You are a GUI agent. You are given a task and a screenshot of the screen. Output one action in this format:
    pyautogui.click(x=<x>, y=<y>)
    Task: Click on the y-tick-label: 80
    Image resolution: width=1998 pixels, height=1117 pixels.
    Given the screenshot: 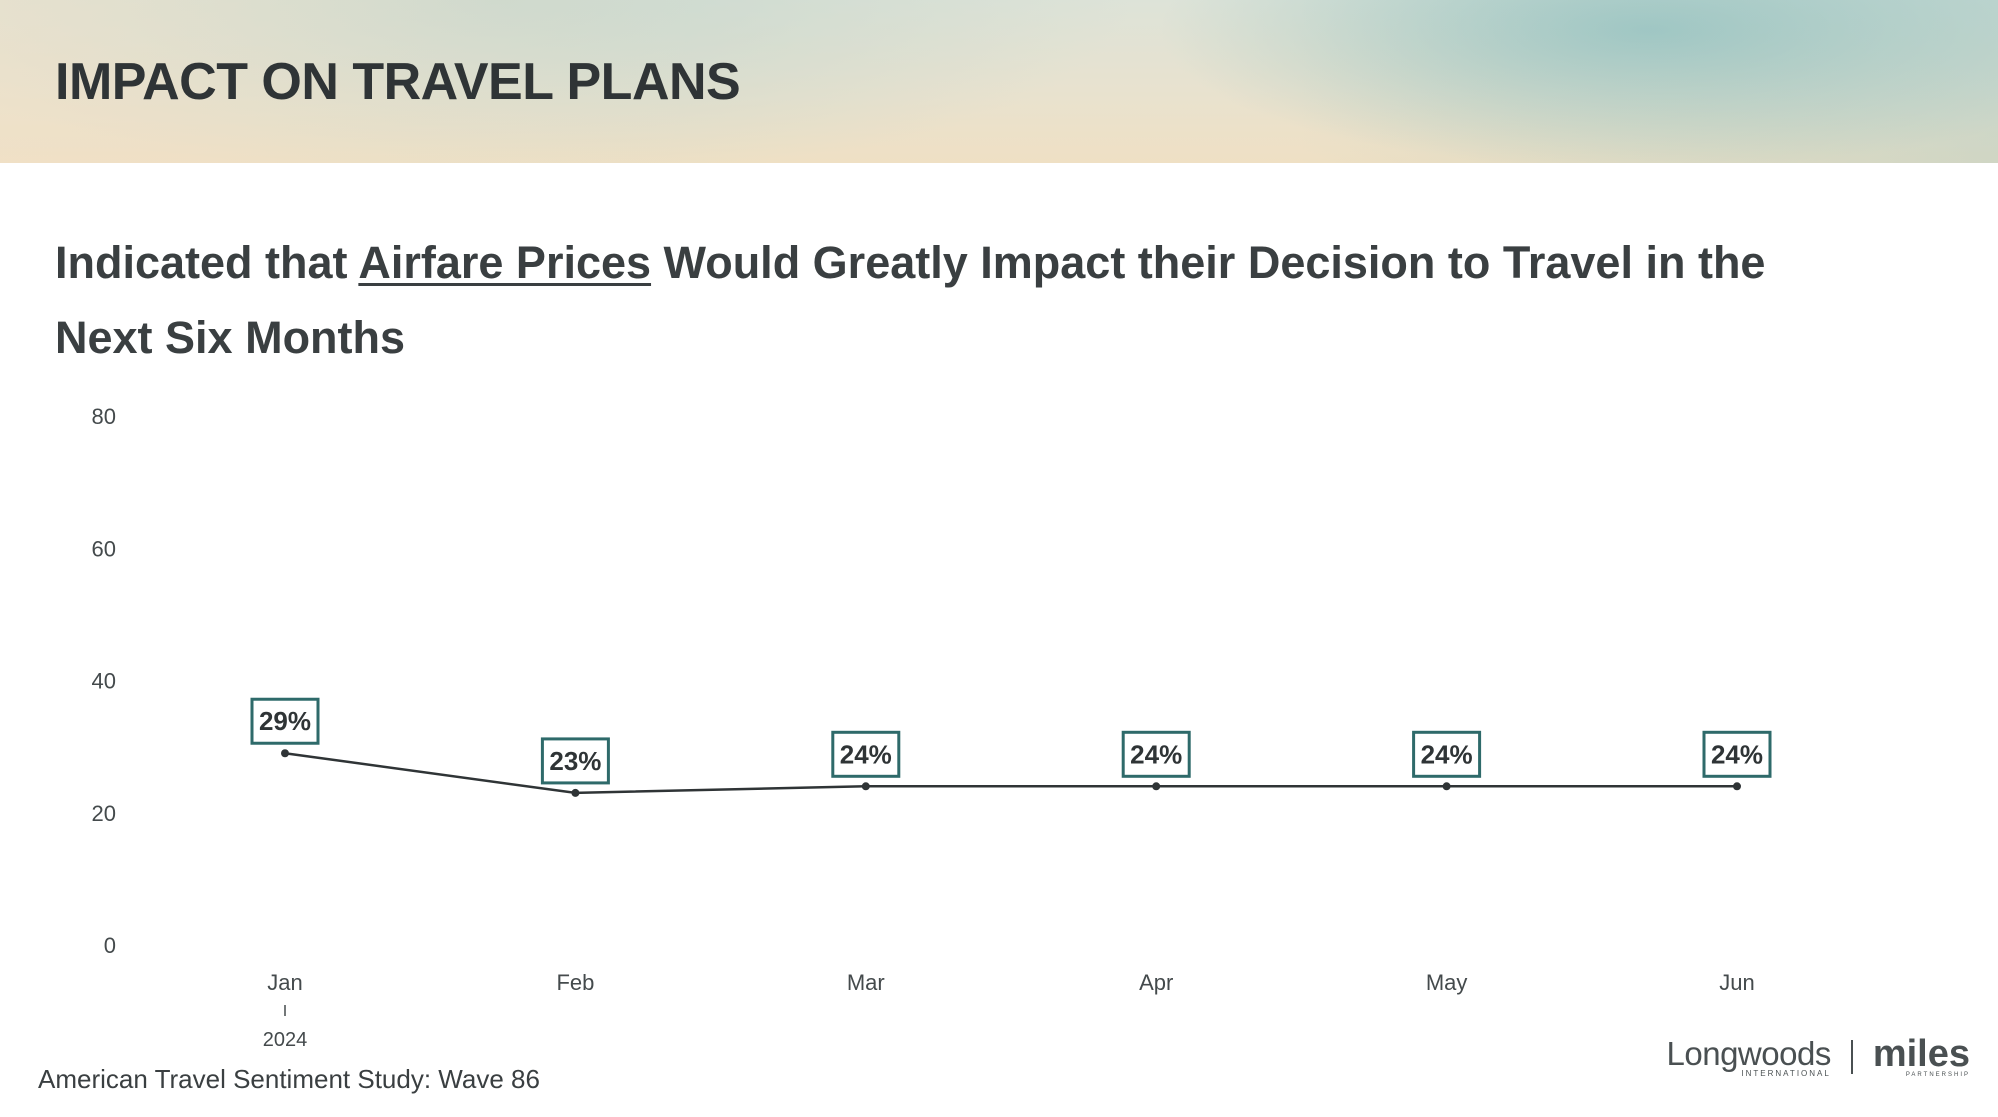 What is the action you would take?
    pyautogui.click(x=104, y=416)
    